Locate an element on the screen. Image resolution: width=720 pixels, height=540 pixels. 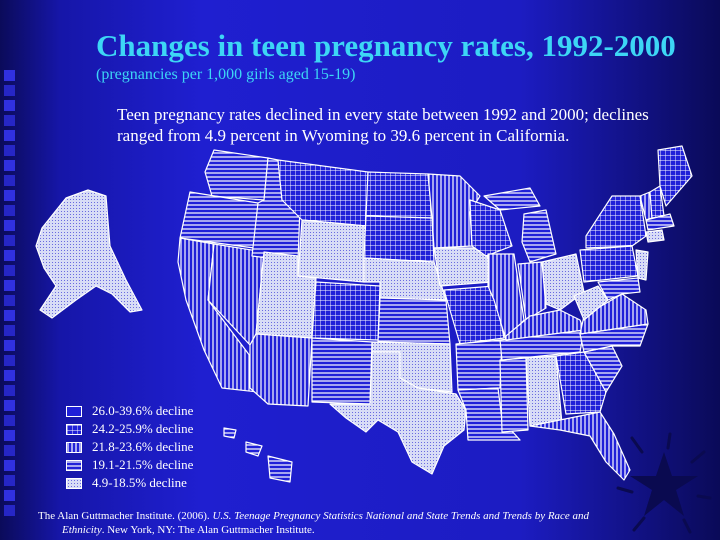
state-indiana is located at coordinates (532, 291).